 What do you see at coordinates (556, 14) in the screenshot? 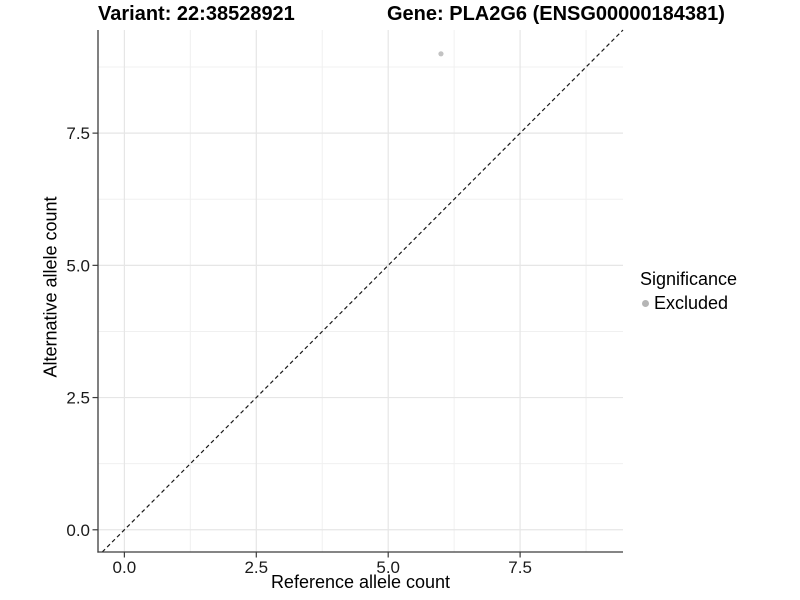
I see `plot-title-gene: Gene: PLA2G6 (ENSG00000184381)` at bounding box center [556, 14].